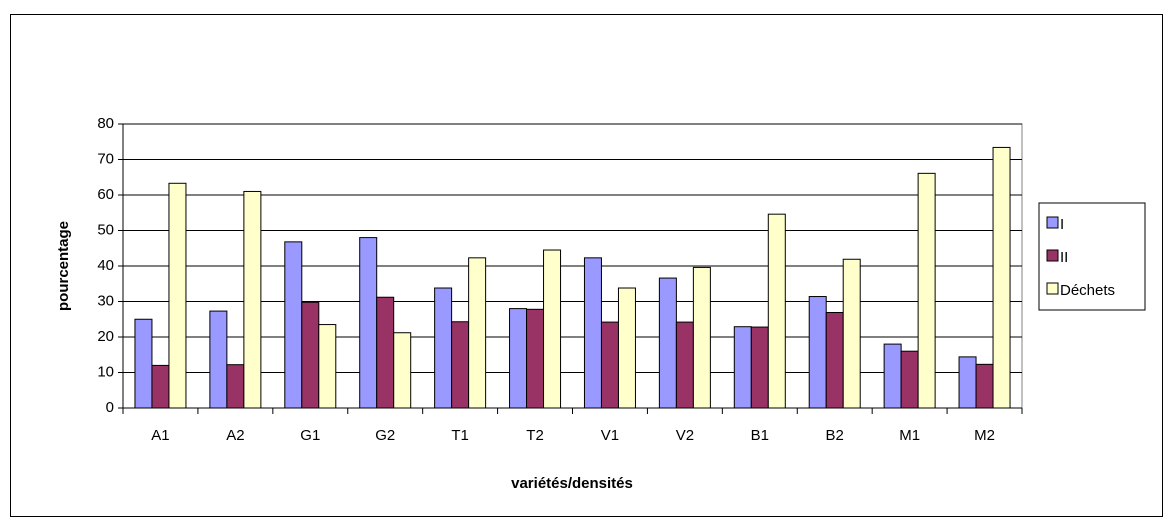 Image resolution: width=1173 pixels, height=527 pixels. What do you see at coordinates (105, 371) in the screenshot?
I see `y-tick-label: 10` at bounding box center [105, 371].